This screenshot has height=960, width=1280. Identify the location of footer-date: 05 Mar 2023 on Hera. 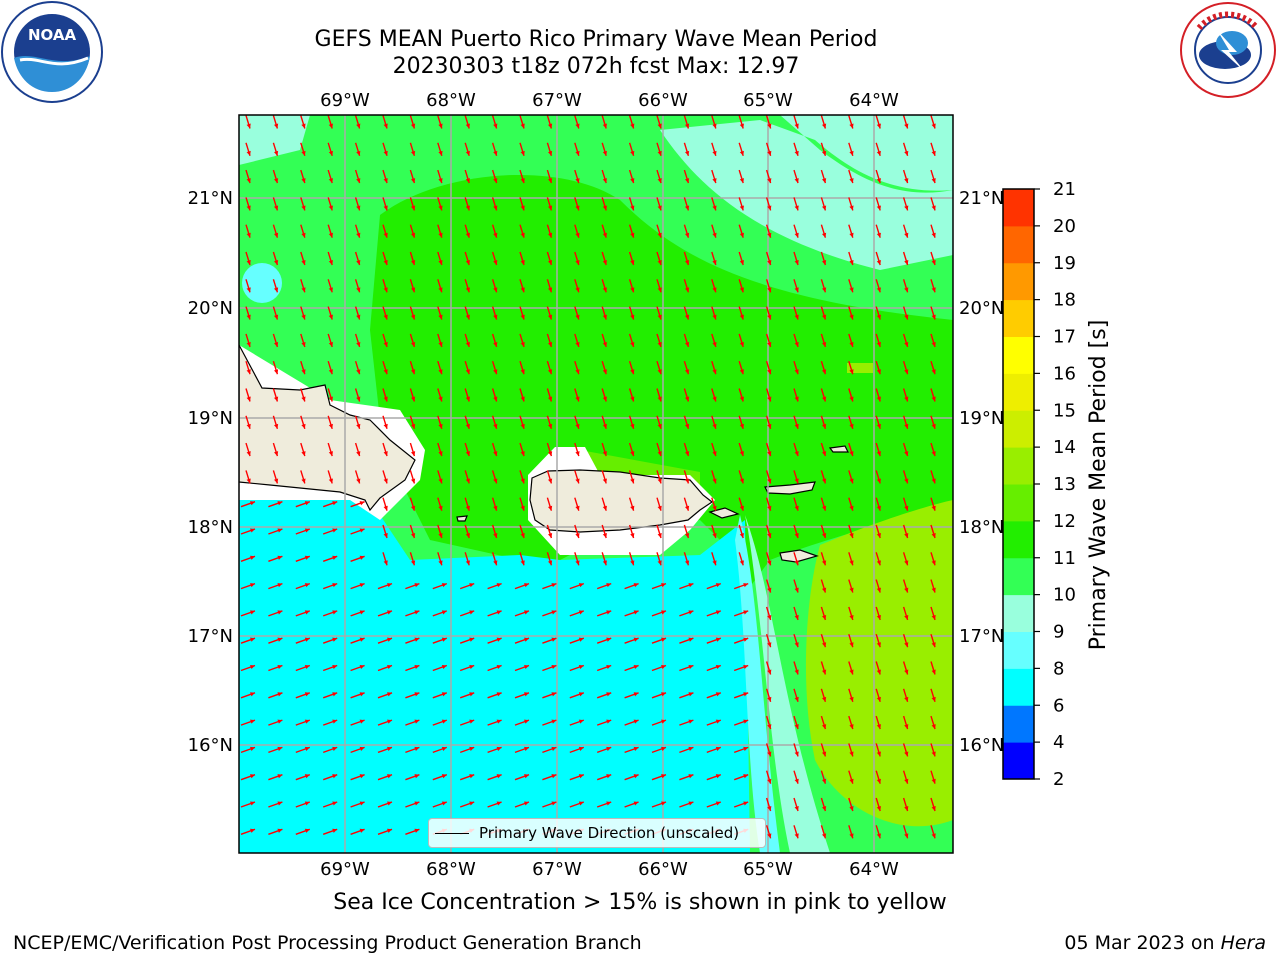
(1165, 943).